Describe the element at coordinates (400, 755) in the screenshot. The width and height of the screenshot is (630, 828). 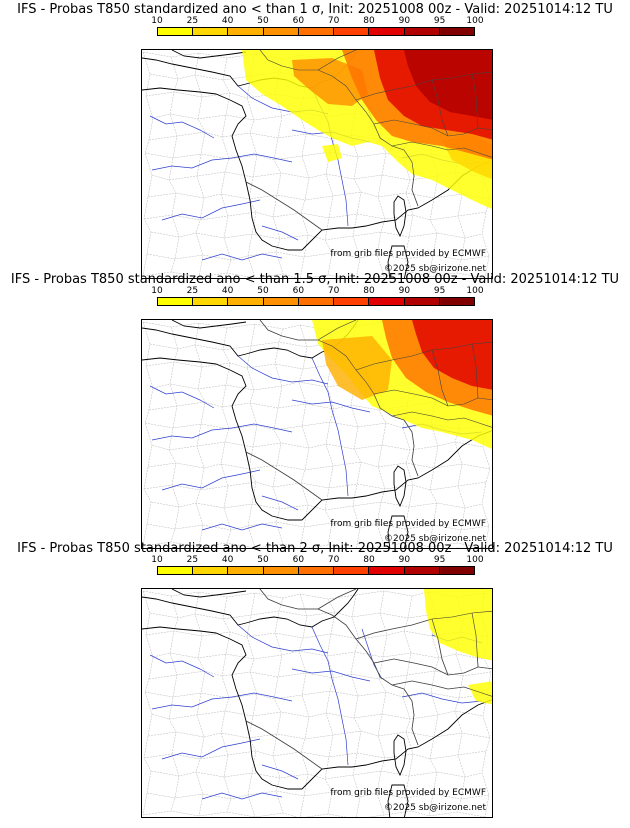
I see `corsica-island` at that location.